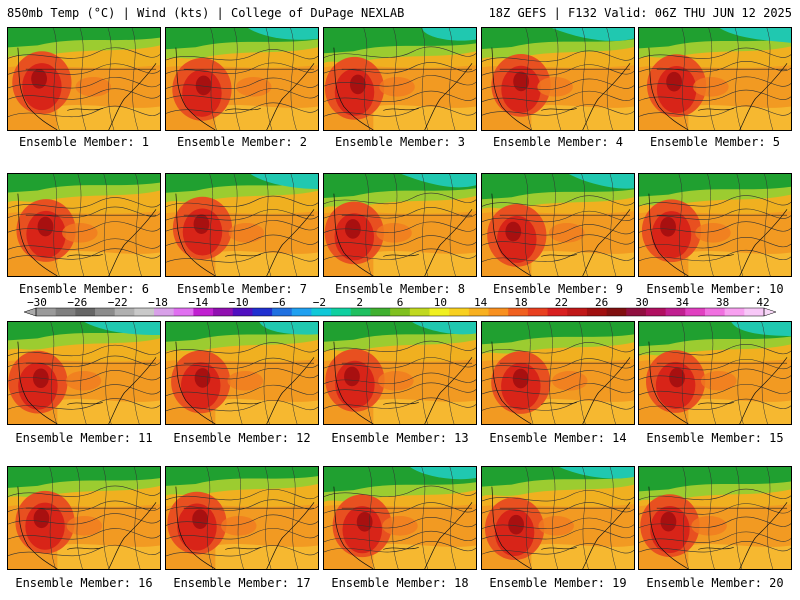  What do you see at coordinates (242, 438) in the screenshot?
I see `ensemble-member-label: Ensemble Member: 12` at bounding box center [242, 438].